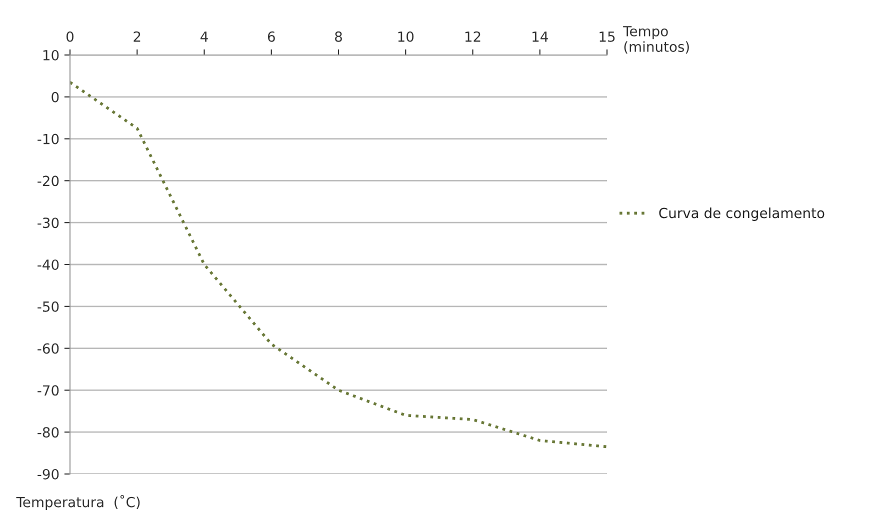 The height and width of the screenshot is (523, 887). I want to click on y-tick-label: 10, so click(51, 55).